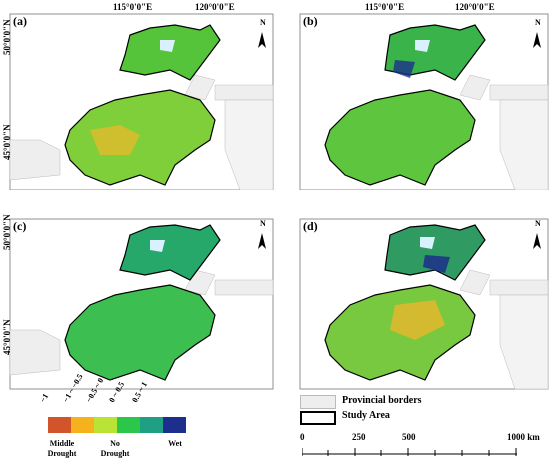 This screenshot has width=550, height=468. I want to click on legend-swatches, so click(117, 425).